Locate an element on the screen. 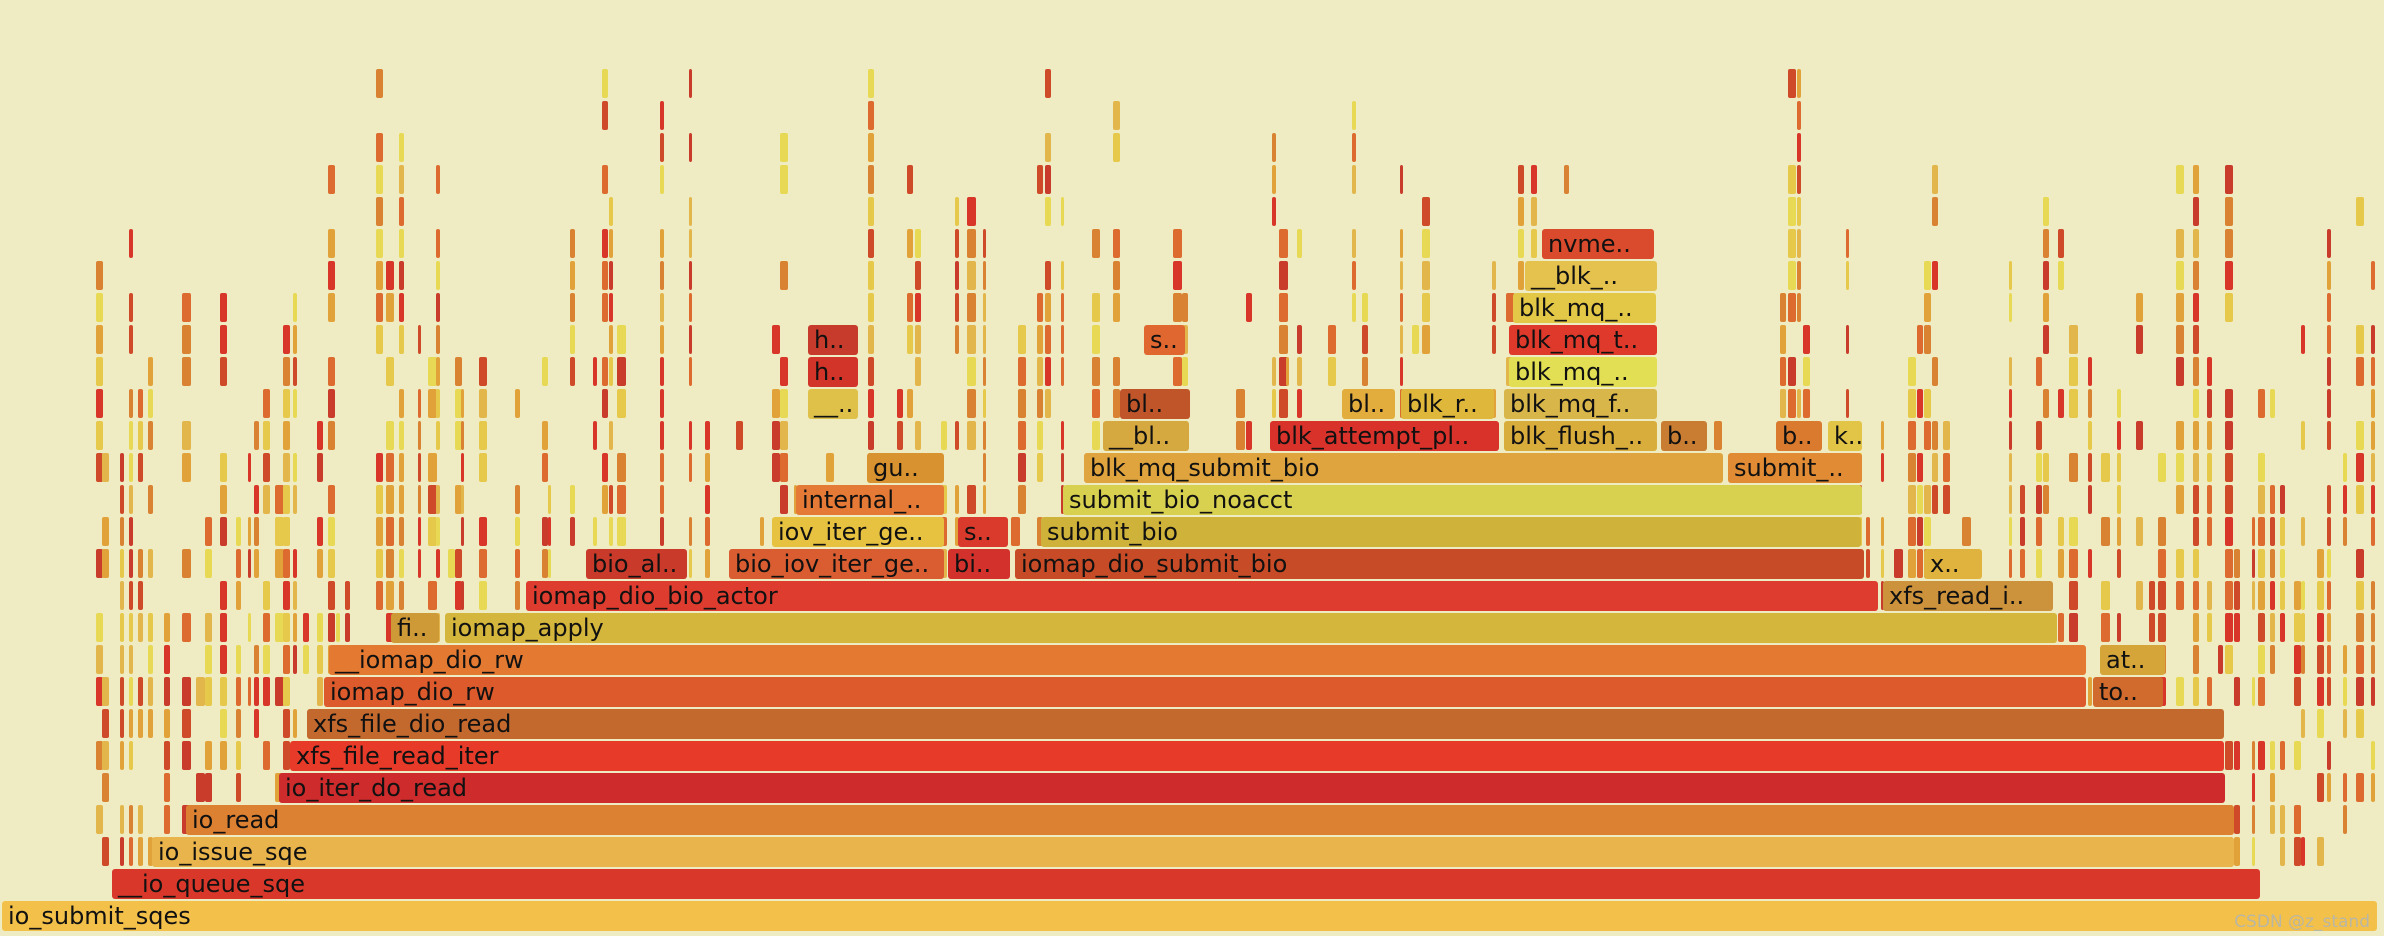  frame-k: k.. is located at coordinates (1845, 436).